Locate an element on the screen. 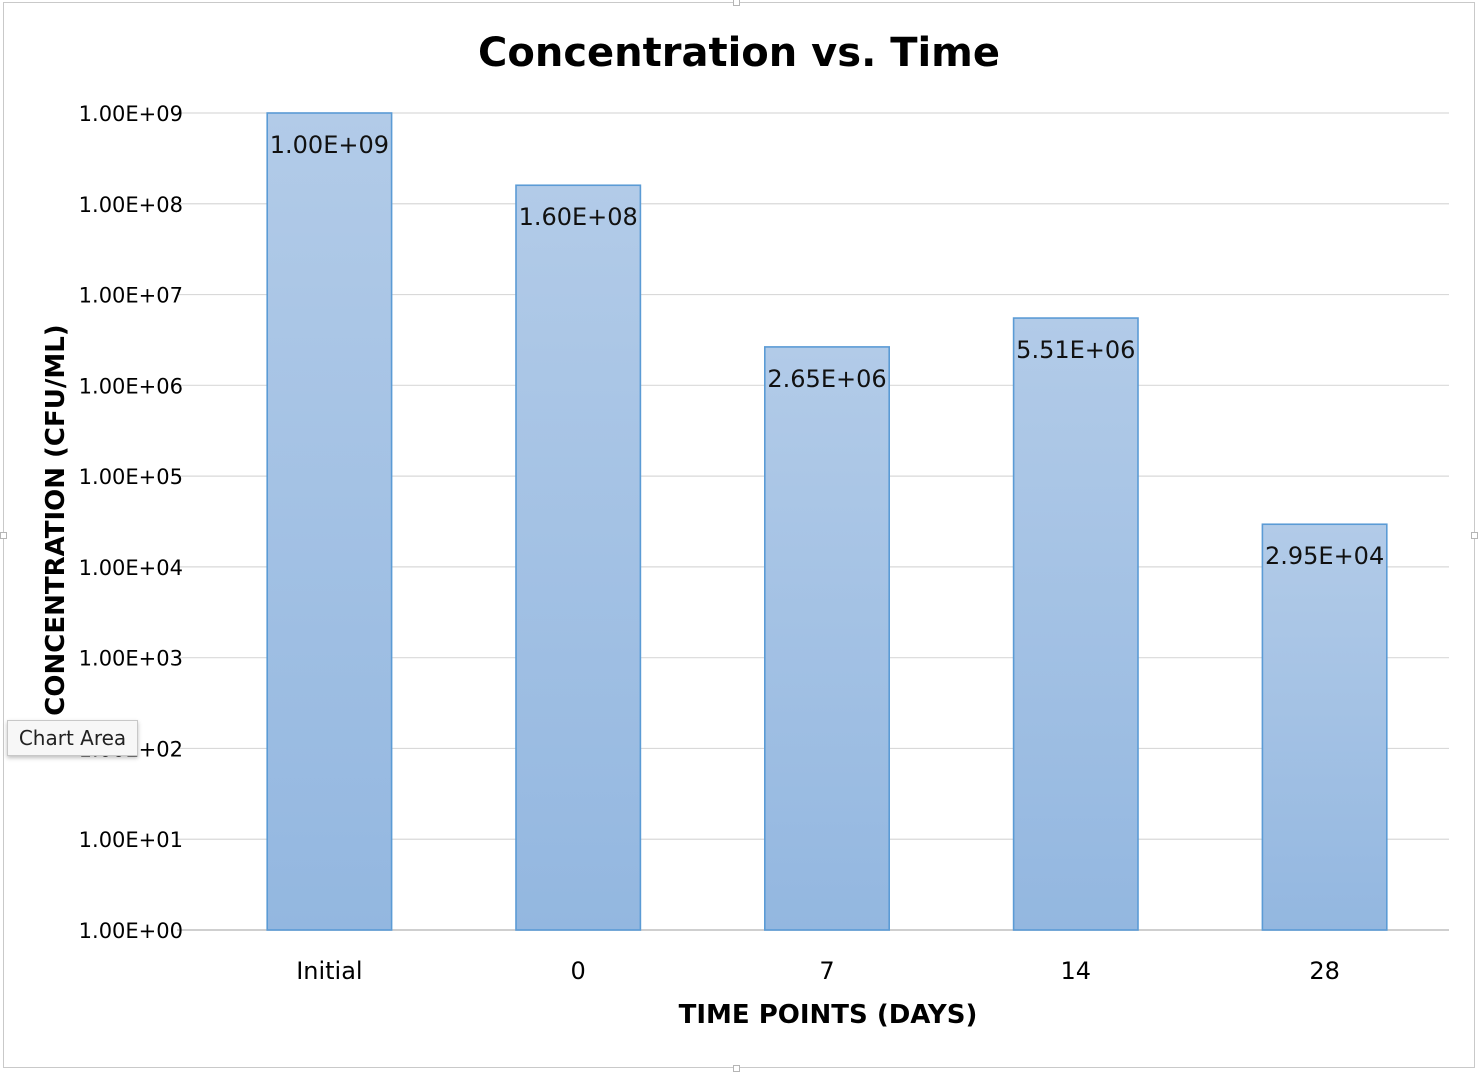 The image size is (1478, 1072). x-tick-label: 0 is located at coordinates (578, 971).